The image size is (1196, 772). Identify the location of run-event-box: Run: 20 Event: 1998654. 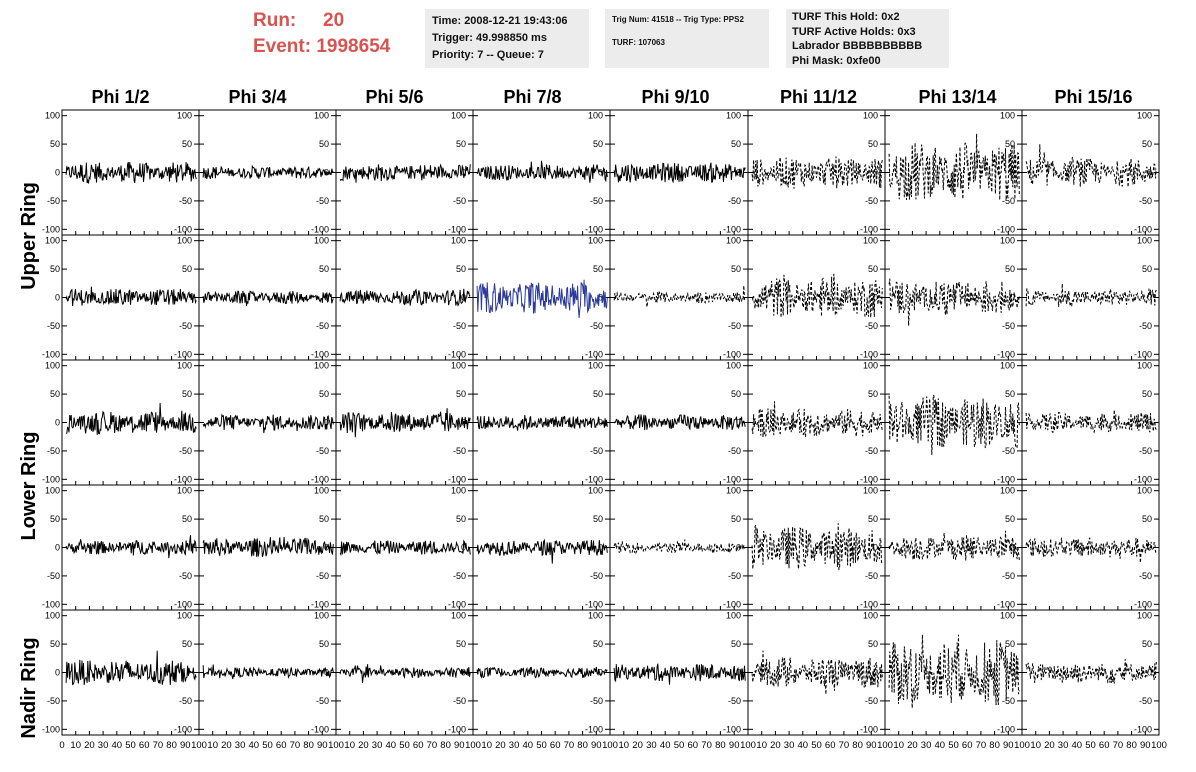
(321, 34).